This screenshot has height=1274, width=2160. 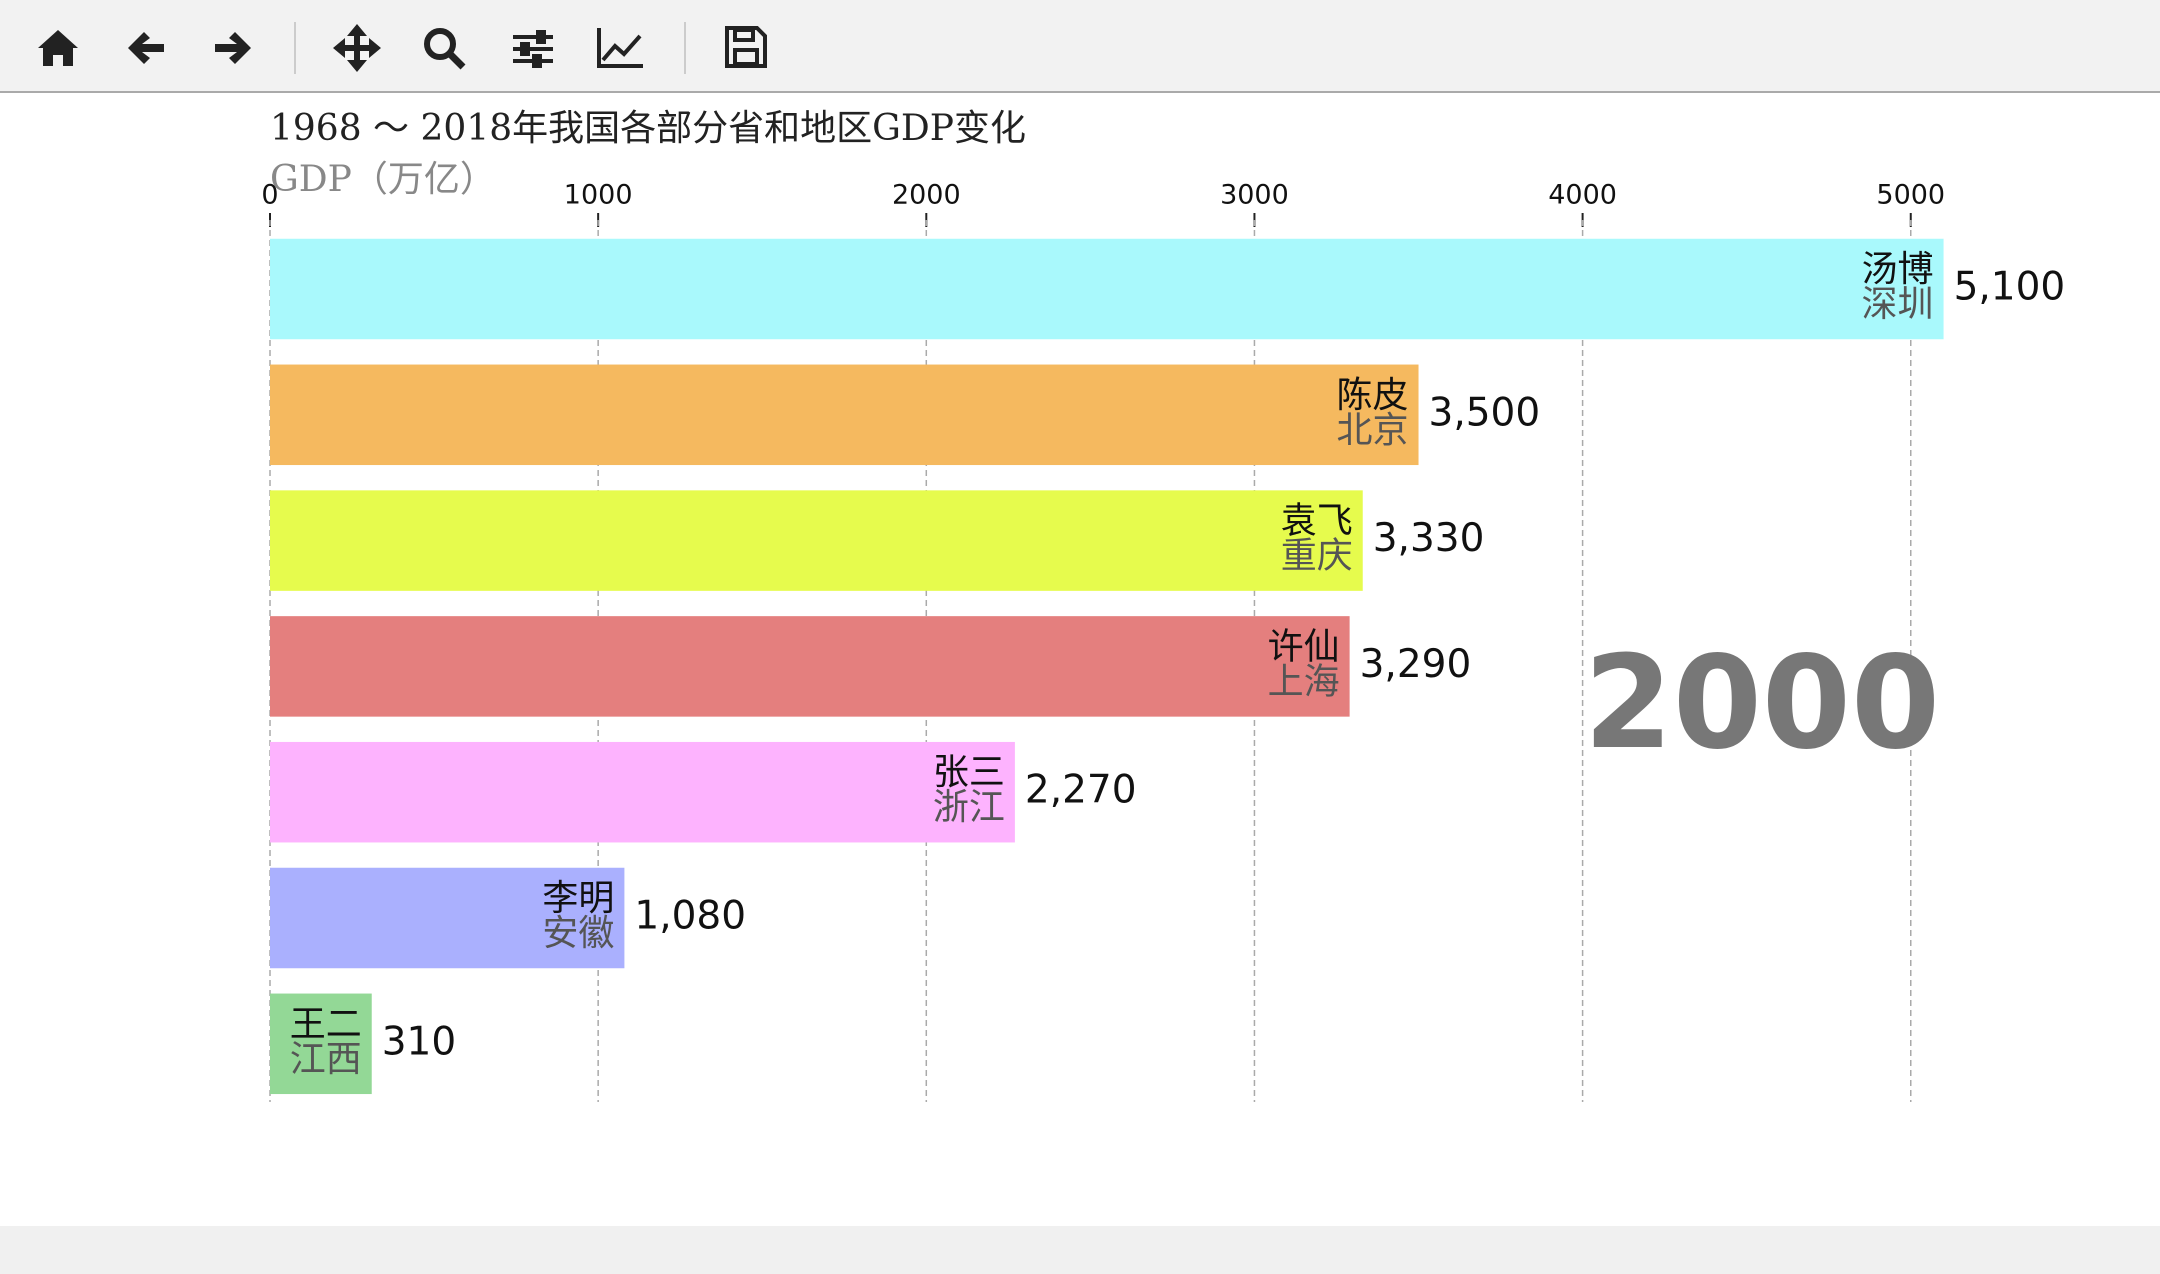 What do you see at coordinates (1429, 538) in the screenshot?
I see `value-label: 3,330` at bounding box center [1429, 538].